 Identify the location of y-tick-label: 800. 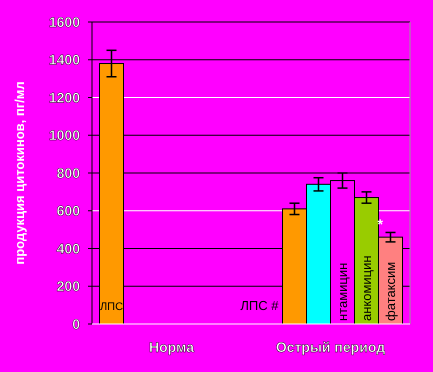
(68, 172).